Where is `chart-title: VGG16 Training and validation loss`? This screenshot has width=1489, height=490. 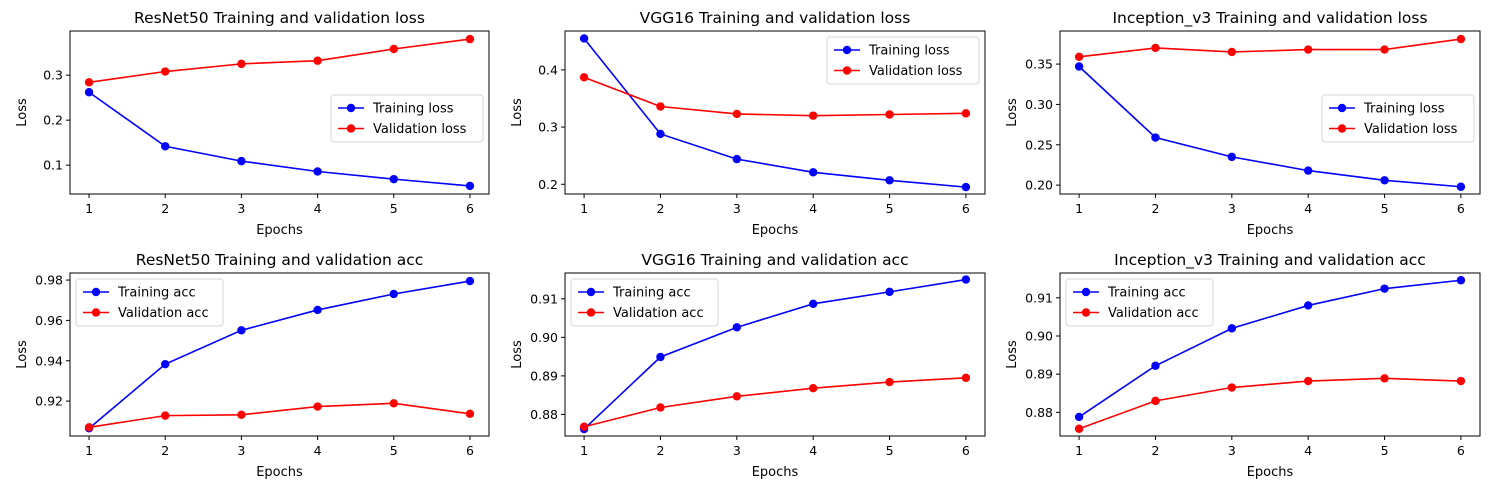 chart-title: VGG16 Training and validation loss is located at coordinates (775, 18).